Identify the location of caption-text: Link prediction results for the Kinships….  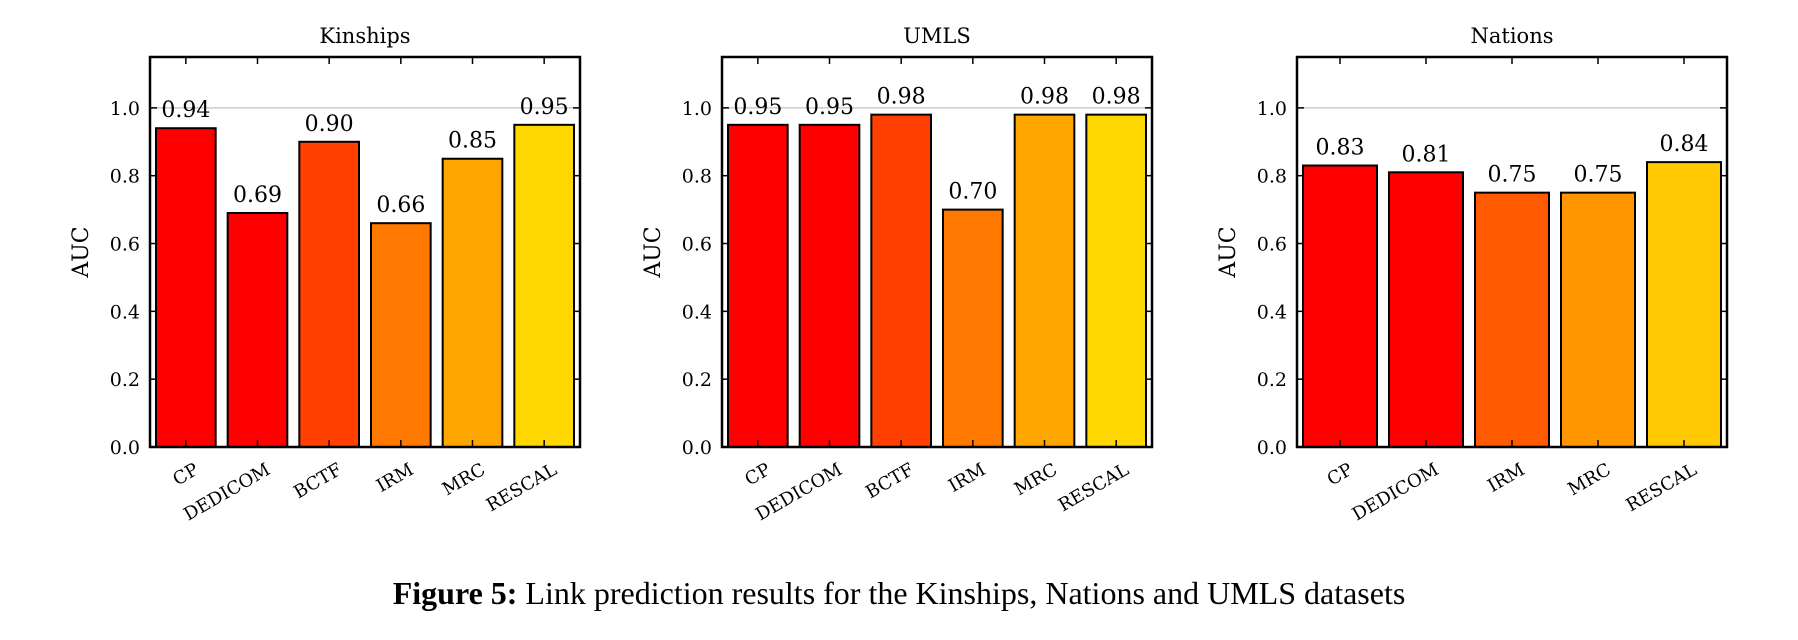
(961, 593).